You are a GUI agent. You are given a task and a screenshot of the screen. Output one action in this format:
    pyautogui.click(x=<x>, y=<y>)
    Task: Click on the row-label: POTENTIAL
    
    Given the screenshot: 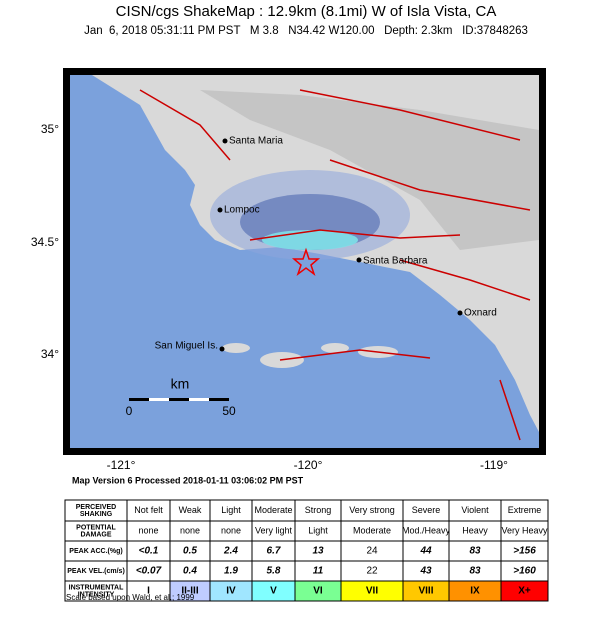 What is the action you would take?
    pyautogui.click(x=96, y=527)
    